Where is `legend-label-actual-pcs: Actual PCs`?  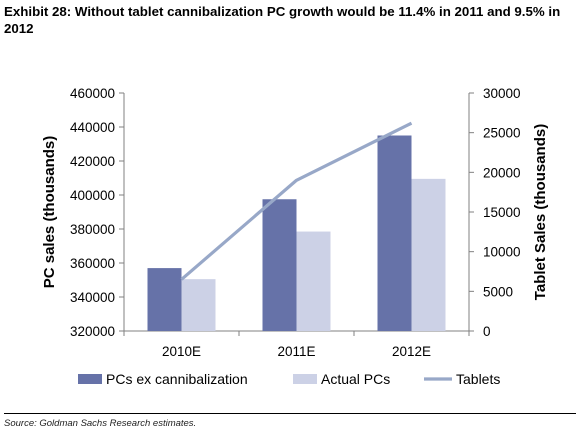 legend-label-actual-pcs: Actual PCs is located at coordinates (355, 379).